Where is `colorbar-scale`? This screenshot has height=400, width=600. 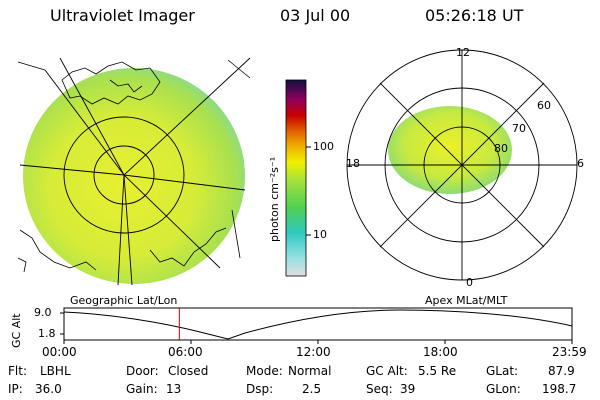
colorbar-scale is located at coordinates (296, 178).